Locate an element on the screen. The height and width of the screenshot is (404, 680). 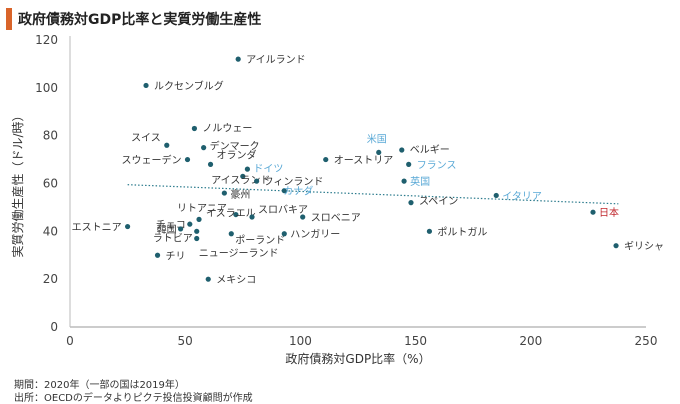
point-label: オランダ is located at coordinates (237, 154).